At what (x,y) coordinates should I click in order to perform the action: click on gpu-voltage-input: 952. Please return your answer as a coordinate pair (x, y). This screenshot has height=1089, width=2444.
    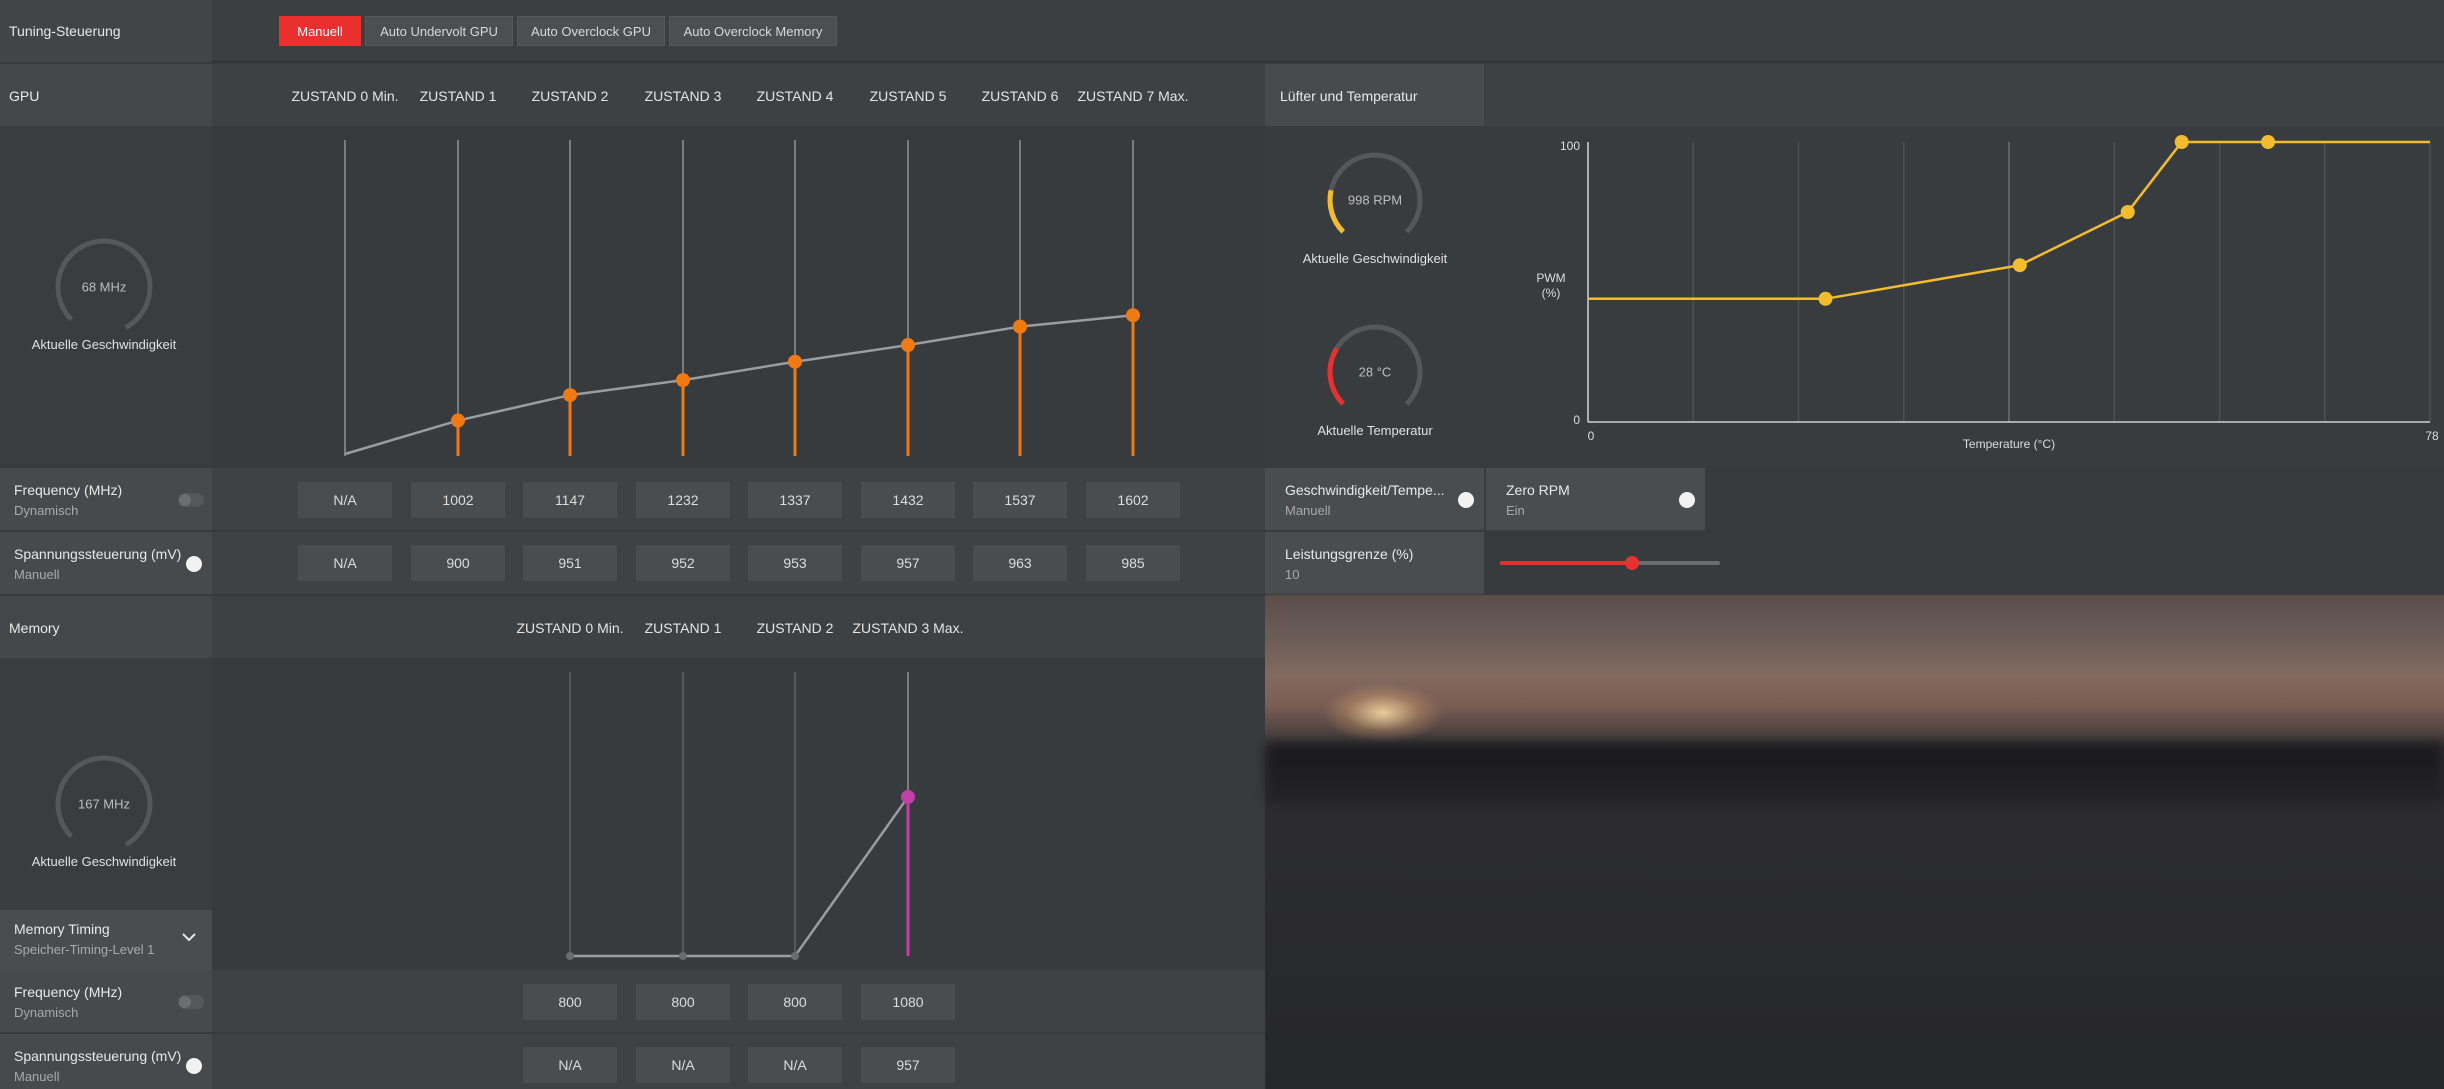
    Looking at the image, I should click on (683, 563).